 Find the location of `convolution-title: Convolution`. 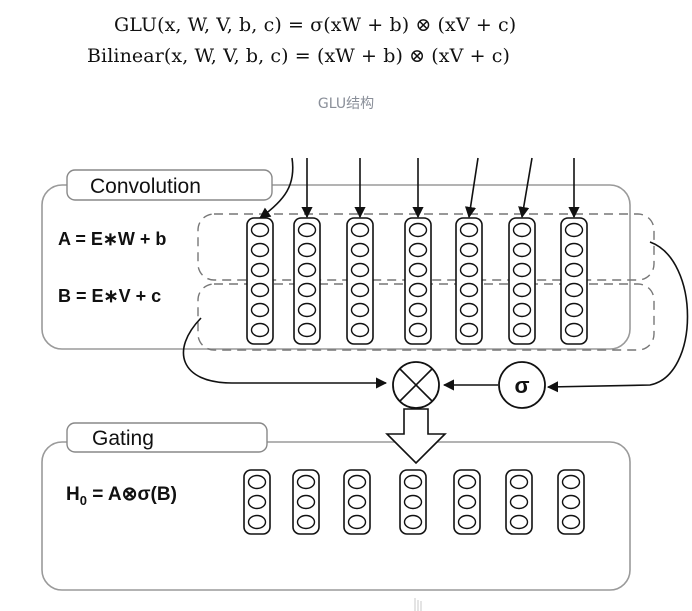

convolution-title: Convolution is located at coordinates (145, 186).